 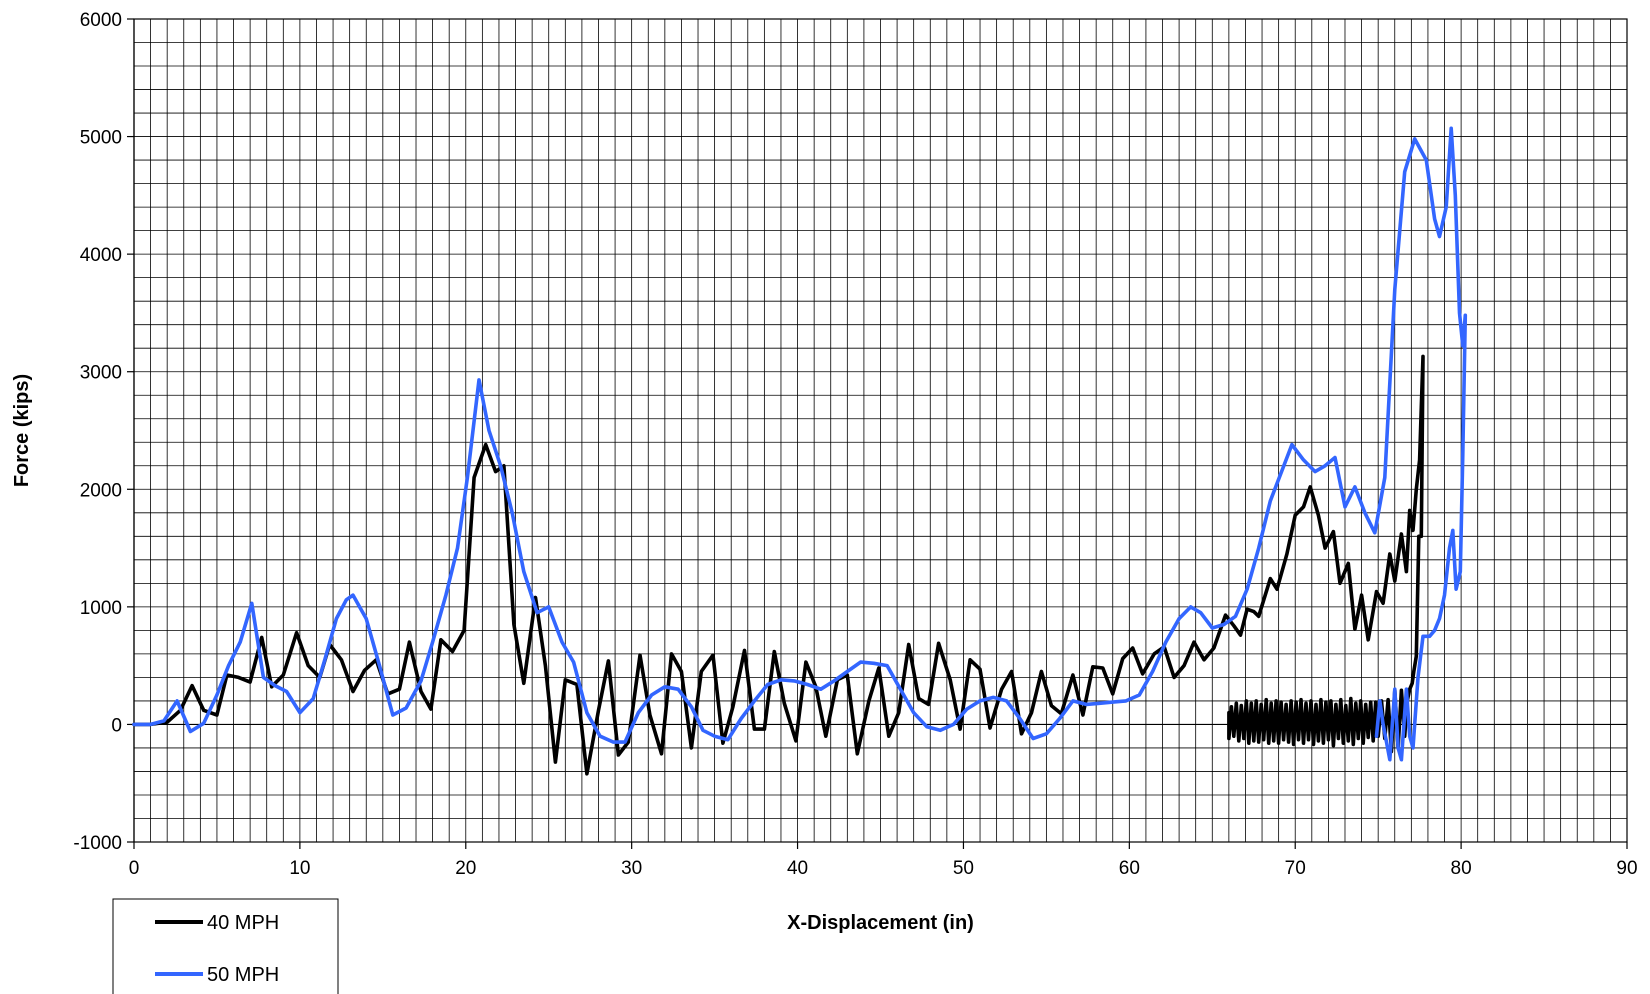 I want to click on y-axis-title: Force (kips), so click(x=22, y=430).